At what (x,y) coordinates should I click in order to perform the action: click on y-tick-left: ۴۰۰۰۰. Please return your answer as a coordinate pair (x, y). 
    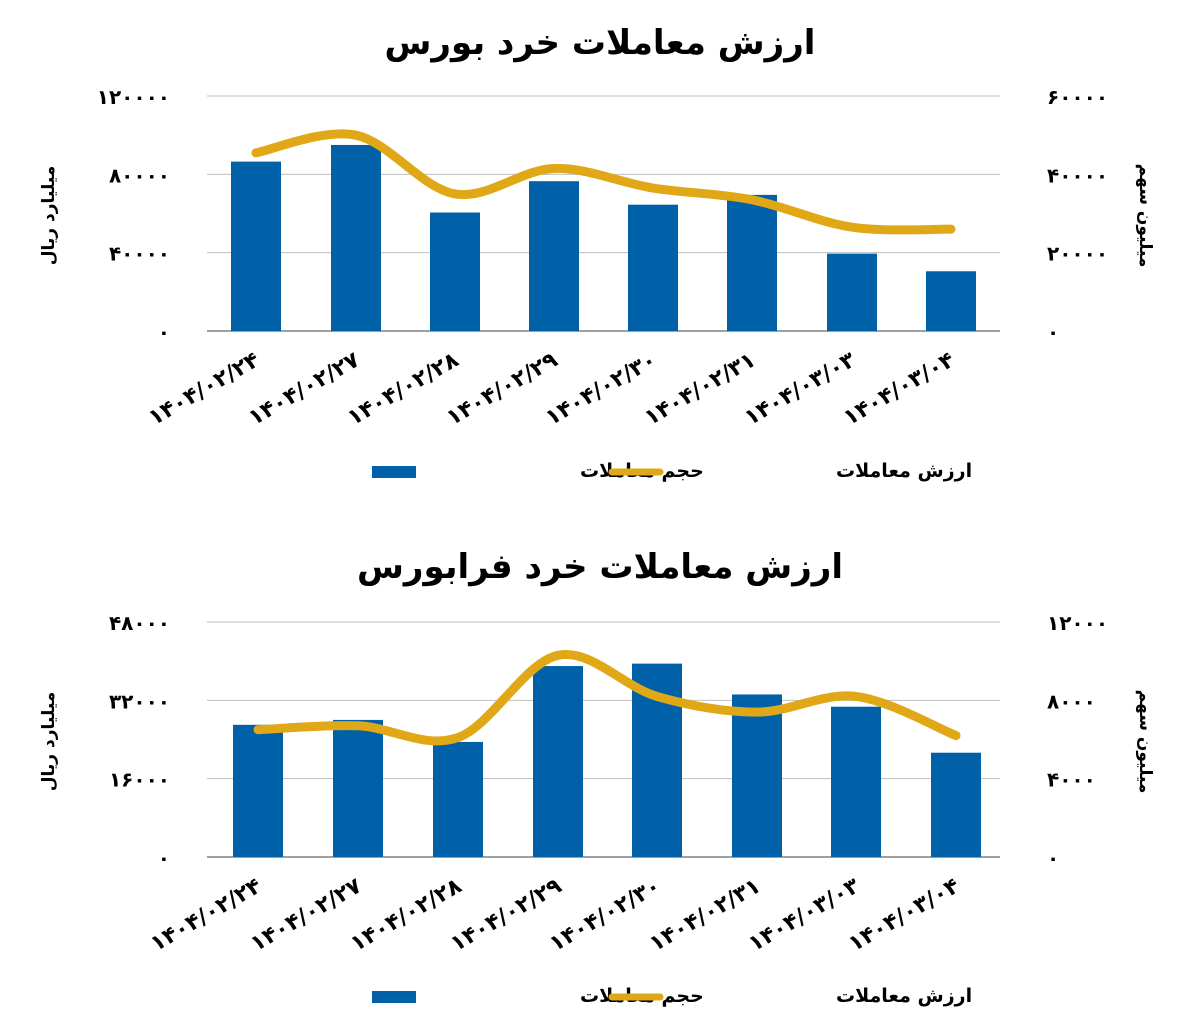
    Looking at the image, I should click on (139, 254).